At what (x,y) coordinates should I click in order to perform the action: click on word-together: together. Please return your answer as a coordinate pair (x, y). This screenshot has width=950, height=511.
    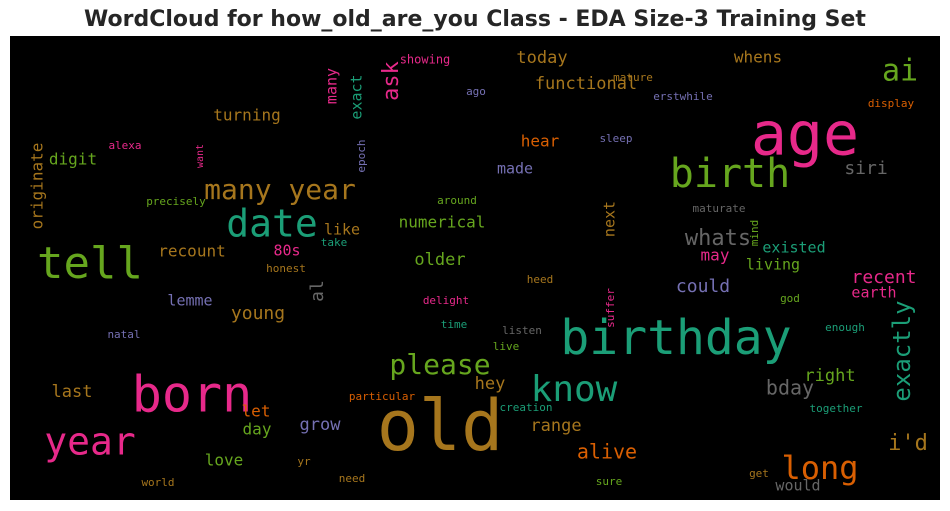
    Looking at the image, I should click on (836, 408).